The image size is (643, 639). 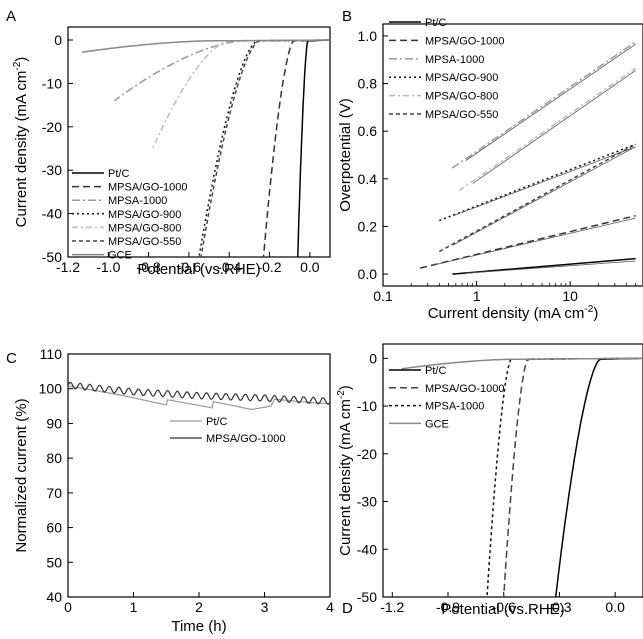 I want to click on y-tick-label: 40, so click(x=54, y=597).